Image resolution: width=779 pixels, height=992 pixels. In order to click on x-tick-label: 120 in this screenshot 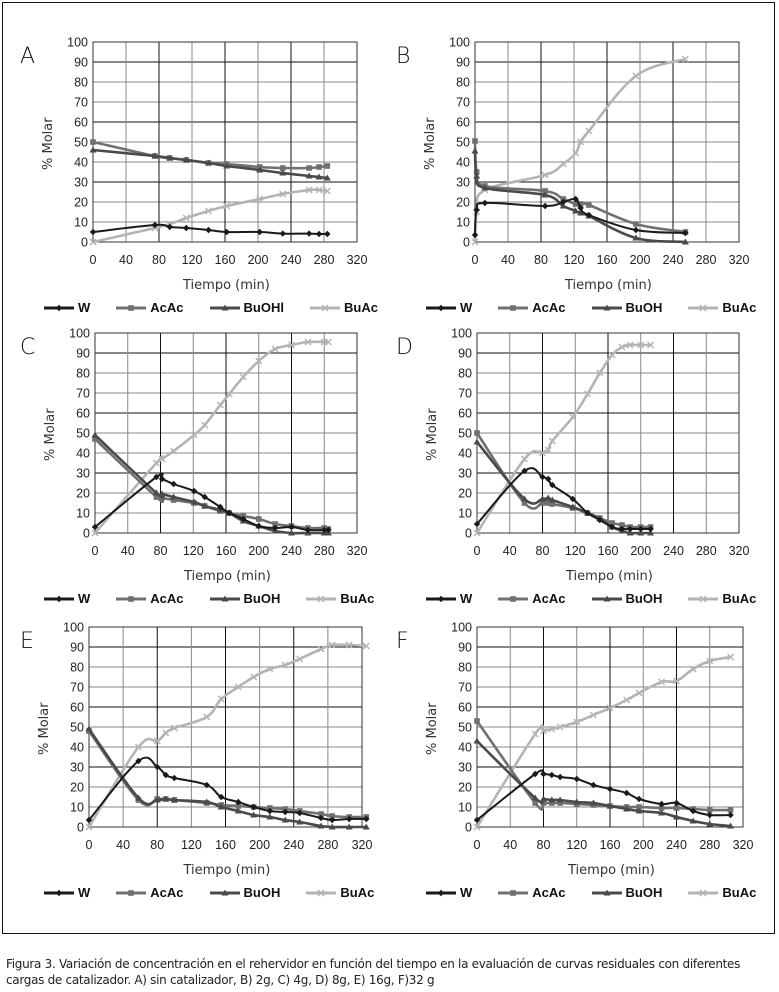, I will do `click(575, 551)`.